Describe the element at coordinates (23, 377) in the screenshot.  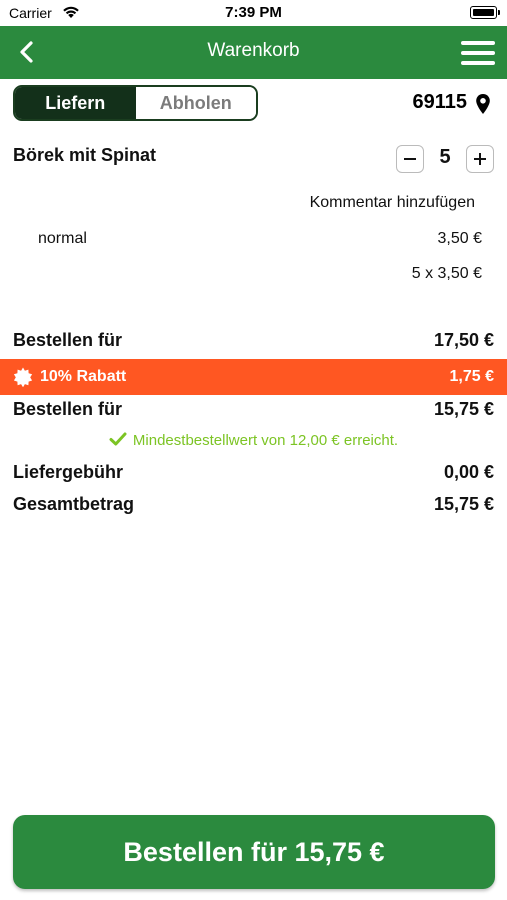
I see `discount-badge-icon` at that location.